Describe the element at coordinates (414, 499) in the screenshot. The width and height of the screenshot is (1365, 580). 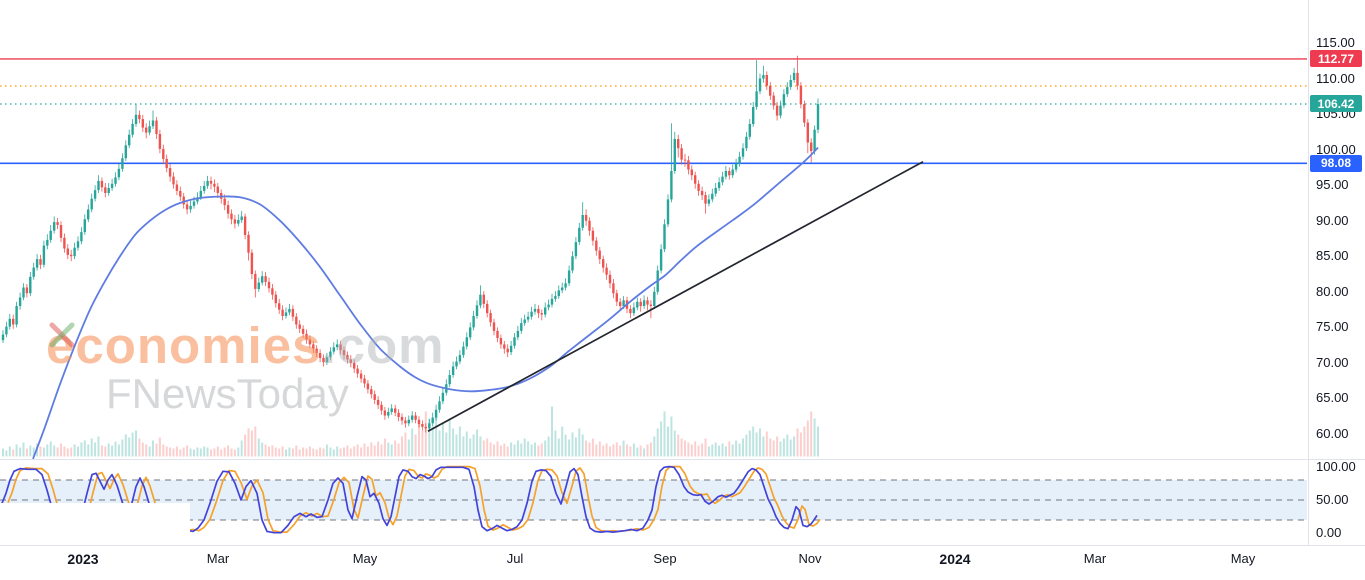
I see `stoch-d-line` at that location.